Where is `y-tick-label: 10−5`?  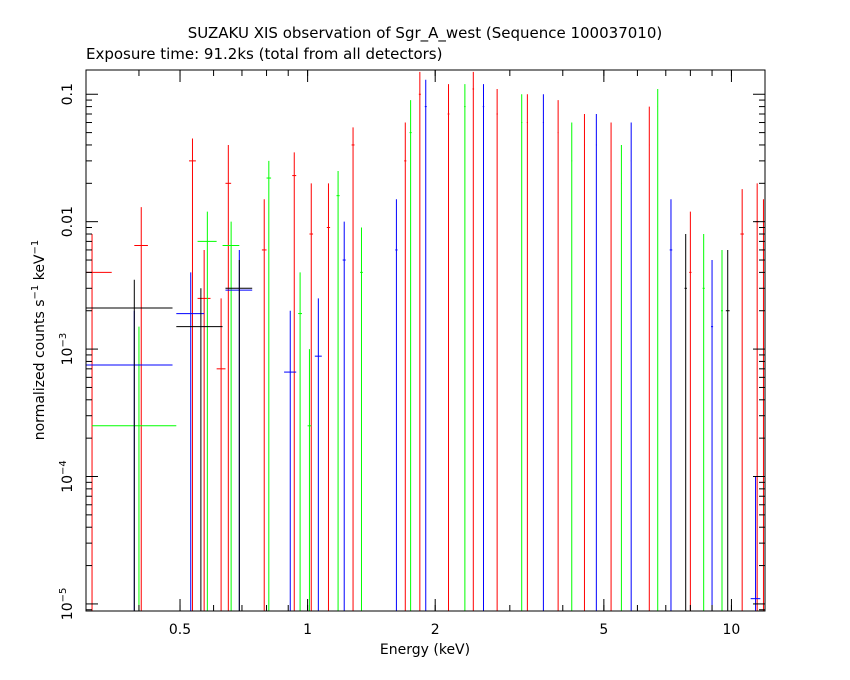
y-tick-label: 10−5 is located at coordinates (67, 604).